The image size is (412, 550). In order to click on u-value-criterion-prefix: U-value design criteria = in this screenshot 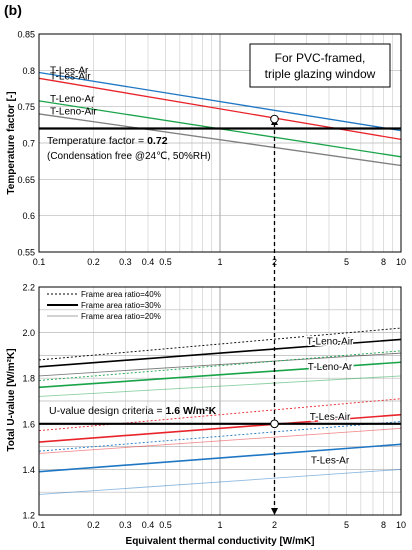, I will do `click(107, 411)`.